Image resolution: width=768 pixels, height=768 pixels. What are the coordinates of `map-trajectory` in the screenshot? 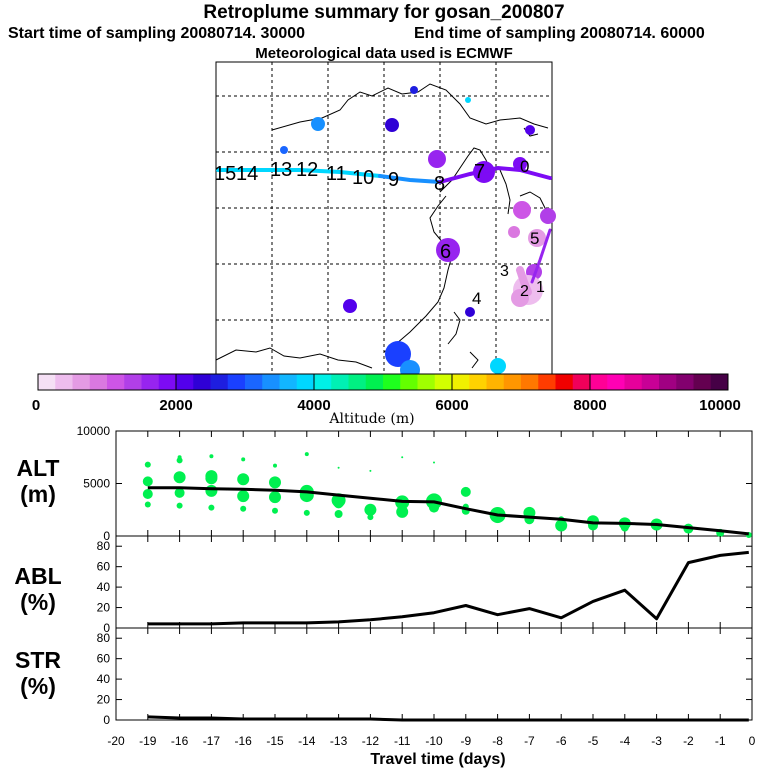 It's located at (384, 230).